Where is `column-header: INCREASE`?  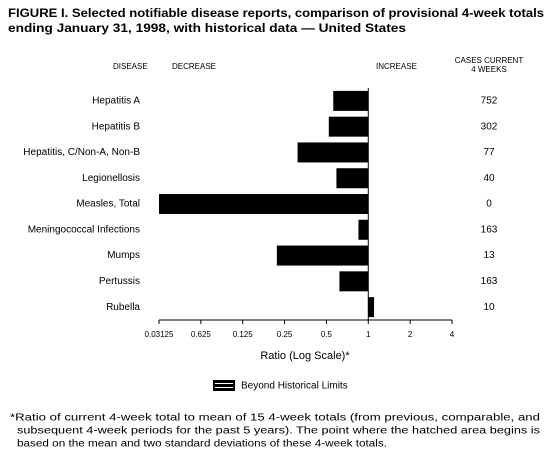
column-header: INCREASE is located at coordinates (396, 66).